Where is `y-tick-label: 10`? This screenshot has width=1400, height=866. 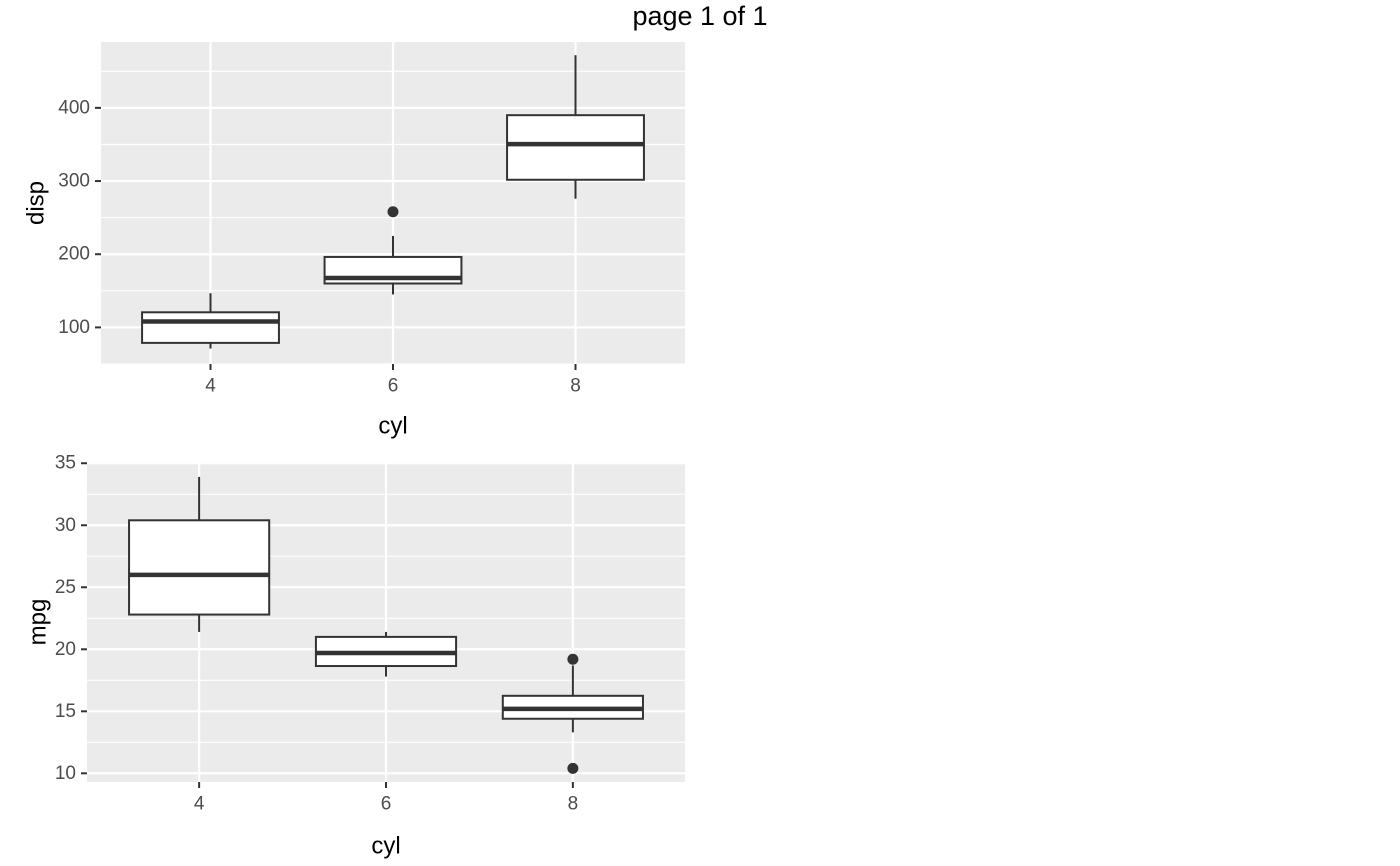
y-tick-label: 10 is located at coordinates (65, 773).